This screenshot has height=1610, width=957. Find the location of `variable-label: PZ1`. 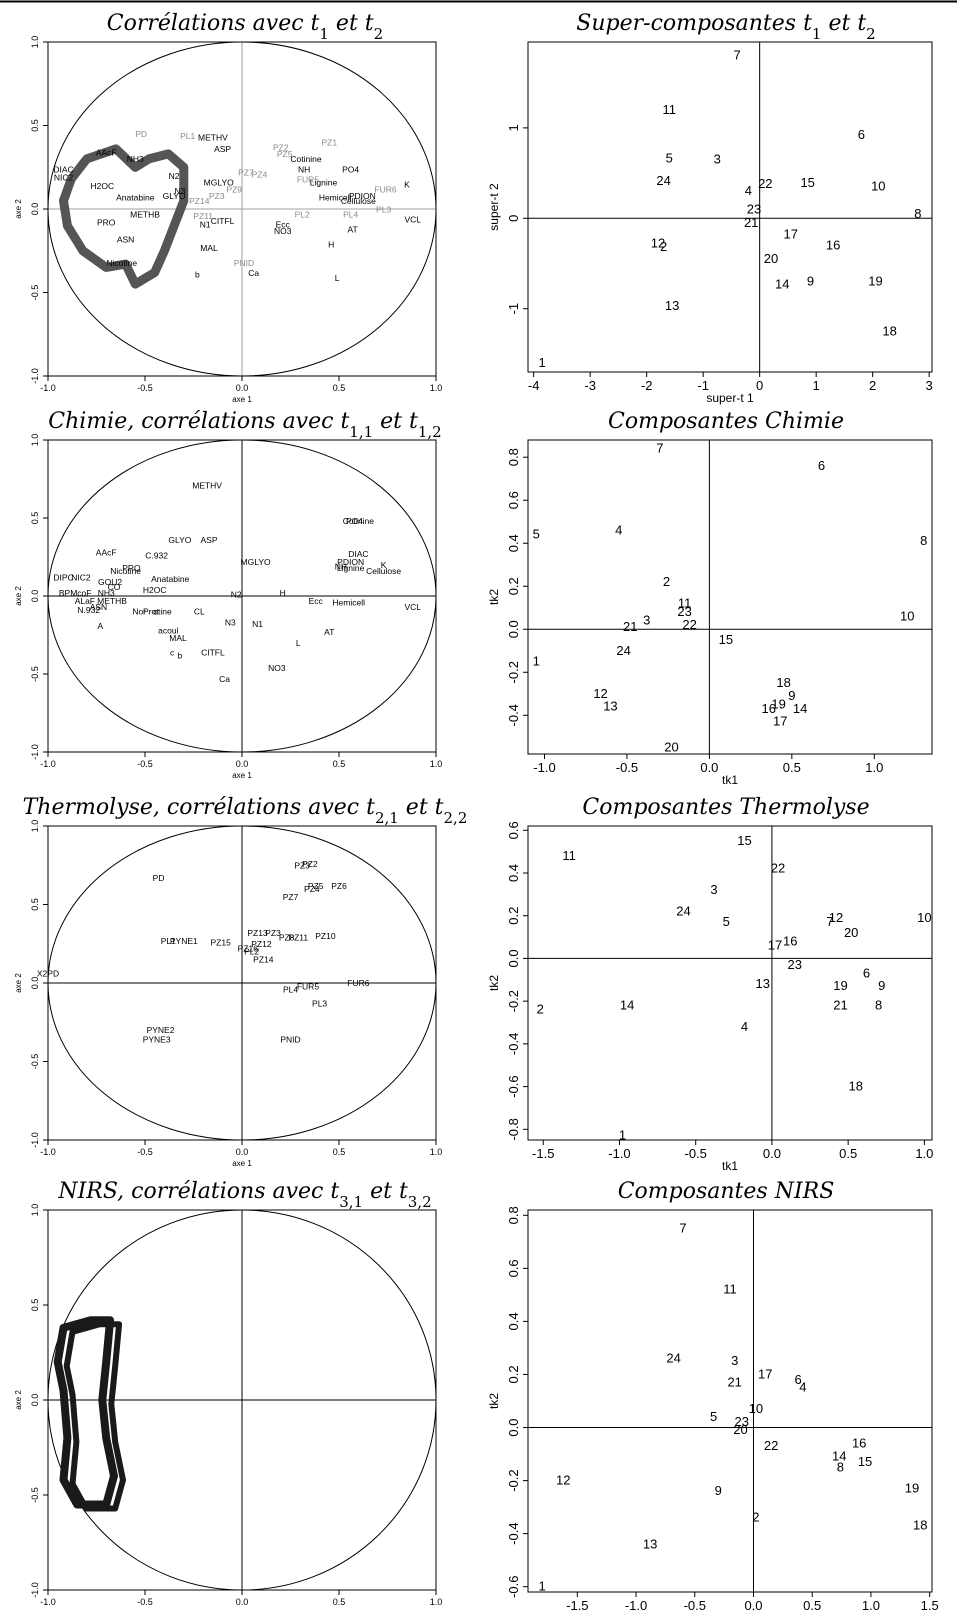

variable-label: PZ1 is located at coordinates (330, 143).